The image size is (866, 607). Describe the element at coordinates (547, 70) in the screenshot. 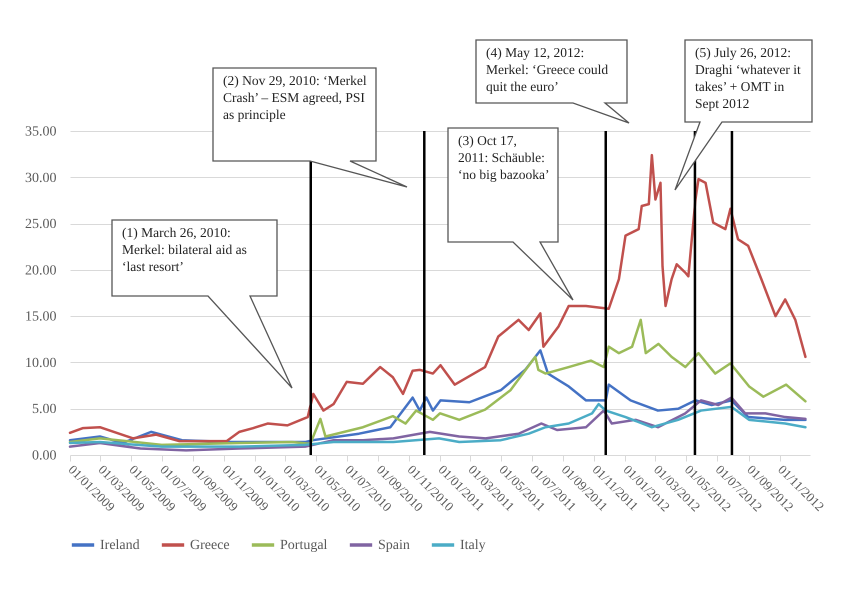

I see `text: (4) May 12, 2012: Merkel: ‘Greece could quit the euro’` at that location.